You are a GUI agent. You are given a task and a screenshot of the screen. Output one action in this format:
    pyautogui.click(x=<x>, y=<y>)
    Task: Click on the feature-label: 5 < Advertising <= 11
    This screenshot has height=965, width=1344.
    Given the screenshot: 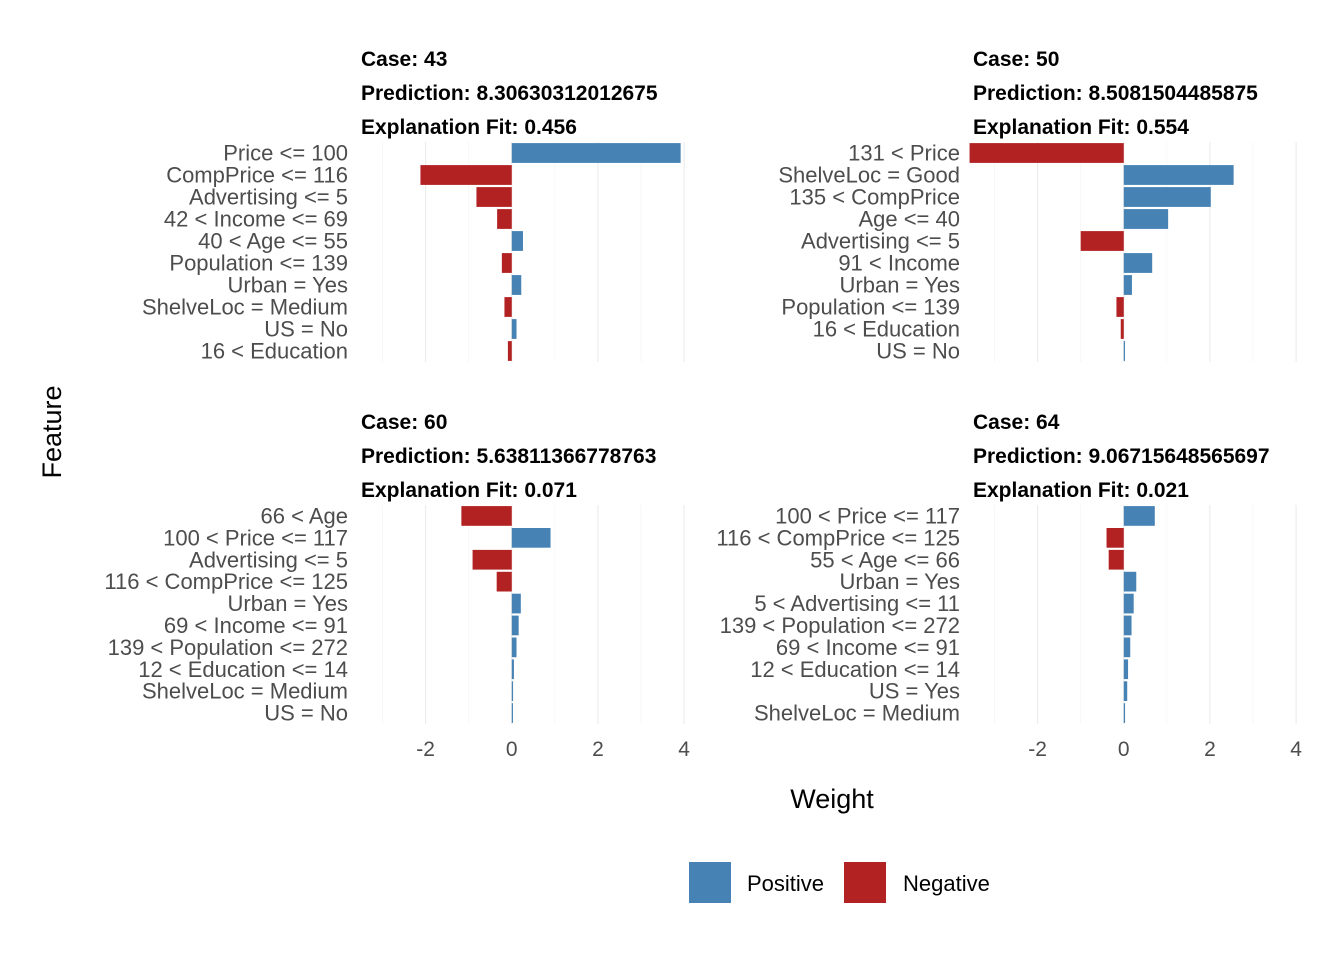 What is the action you would take?
    pyautogui.click(x=857, y=603)
    